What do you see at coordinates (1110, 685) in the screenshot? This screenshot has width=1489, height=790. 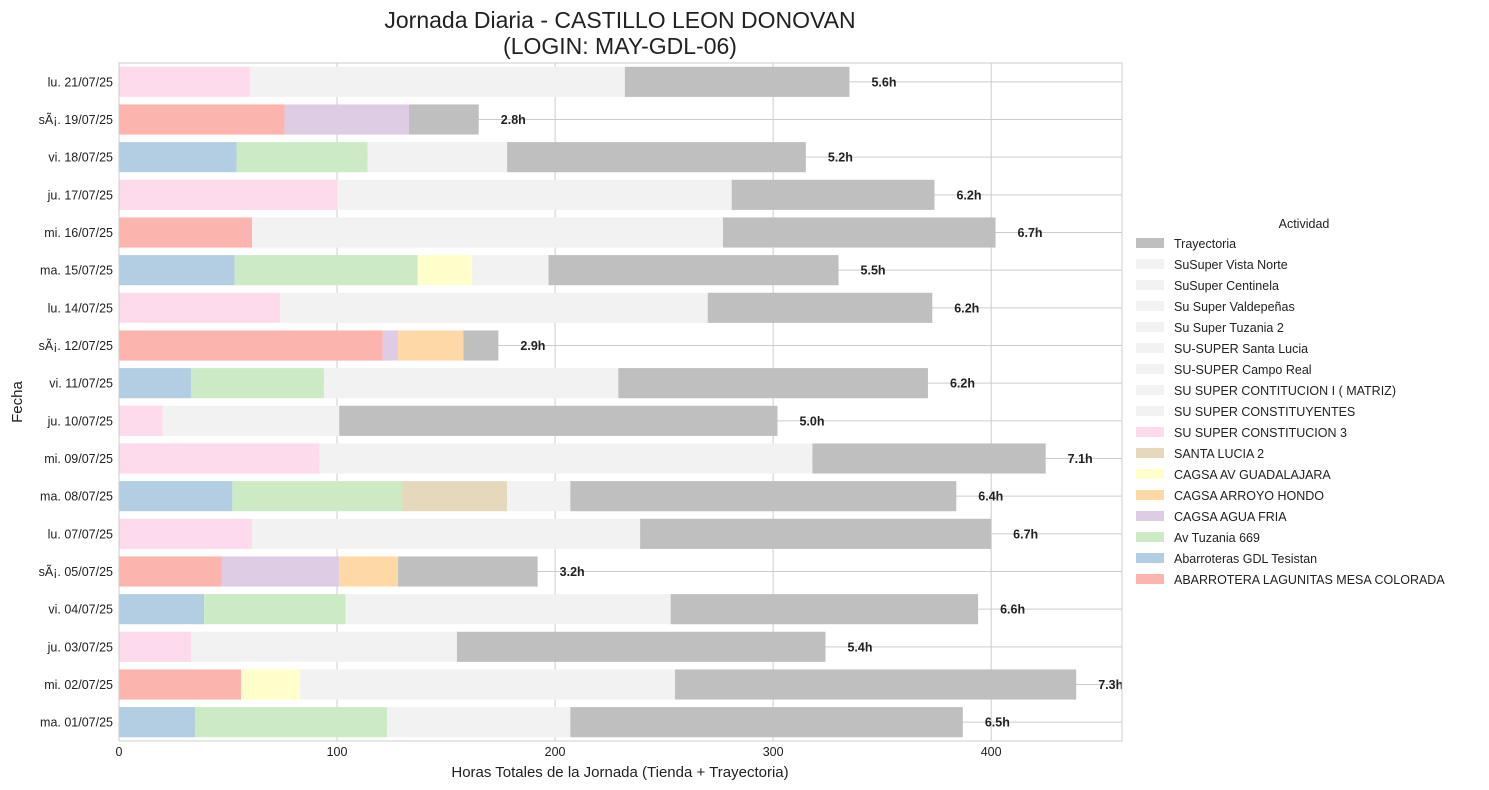 I see `bar-total-label: 7.3h` at bounding box center [1110, 685].